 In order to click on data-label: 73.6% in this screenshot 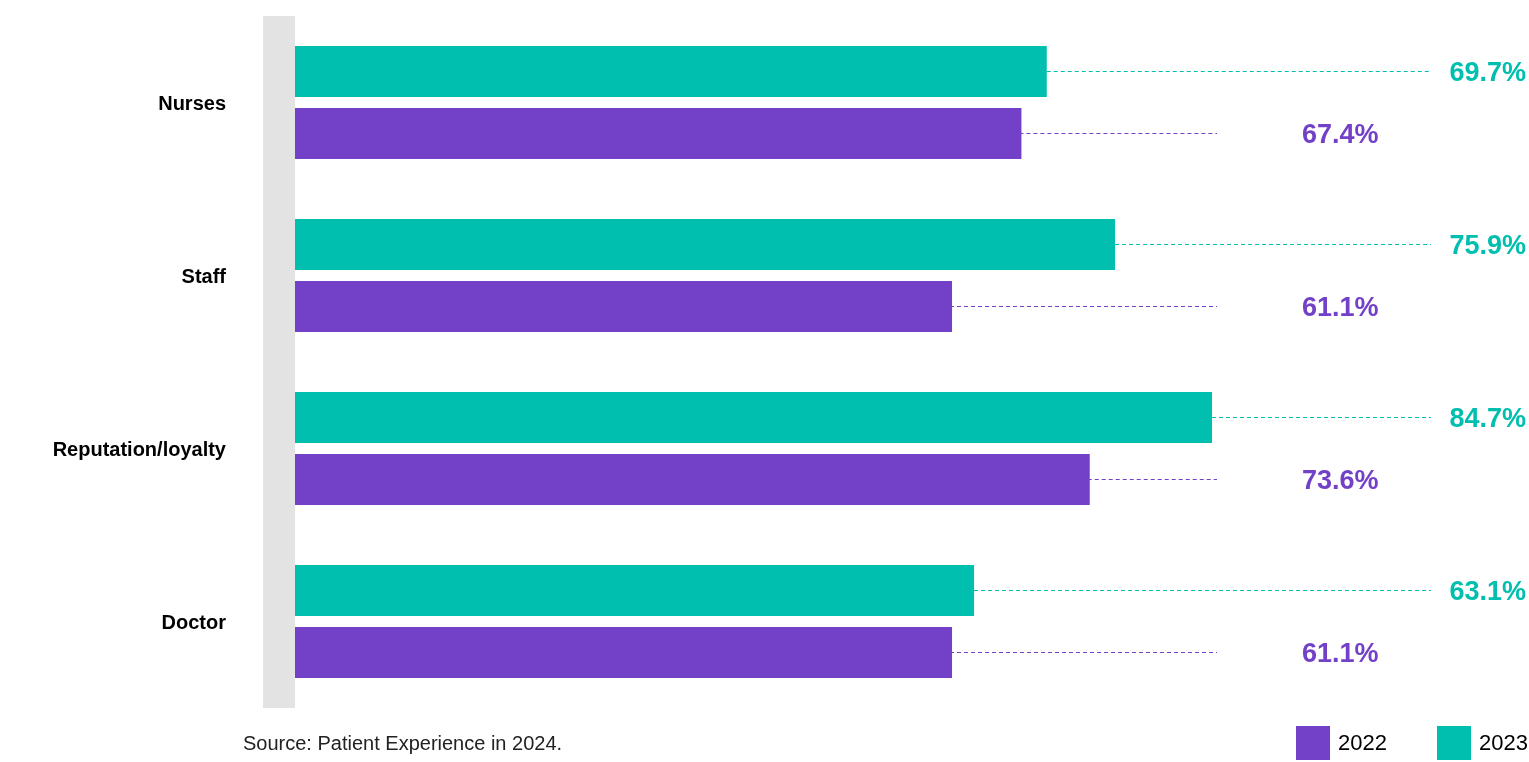, I will do `click(1340, 479)`.